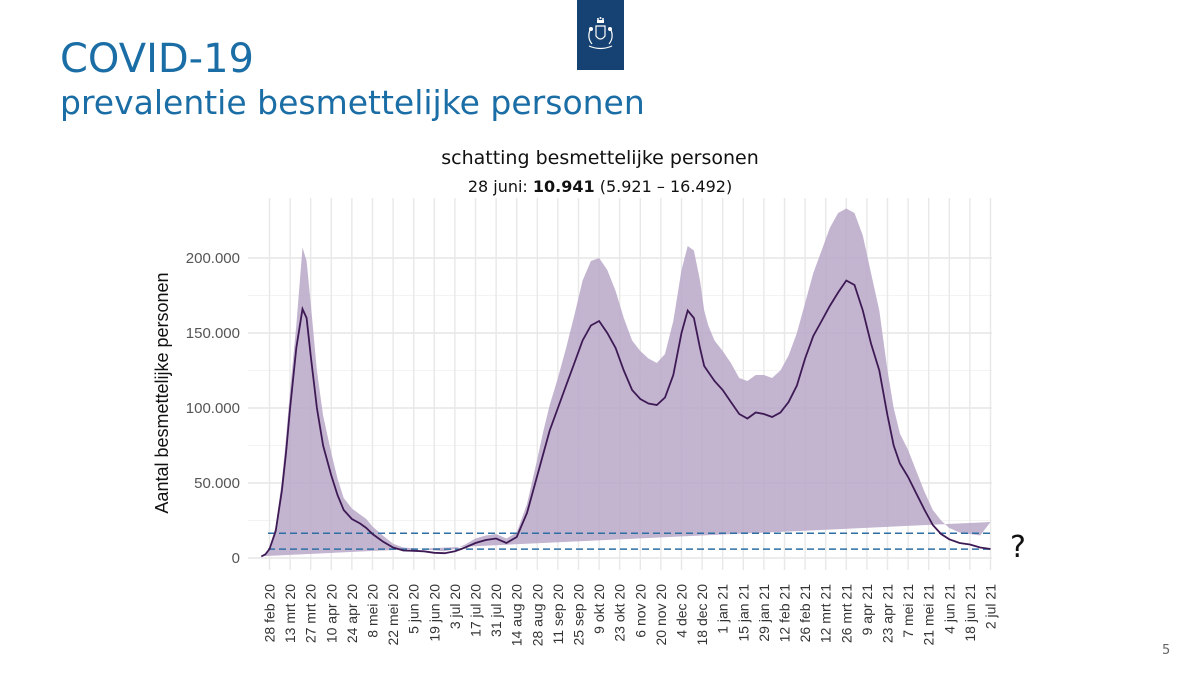 The image size is (1200, 675). I want to click on x-tick-label: 28 feb 20, so click(270, 613).